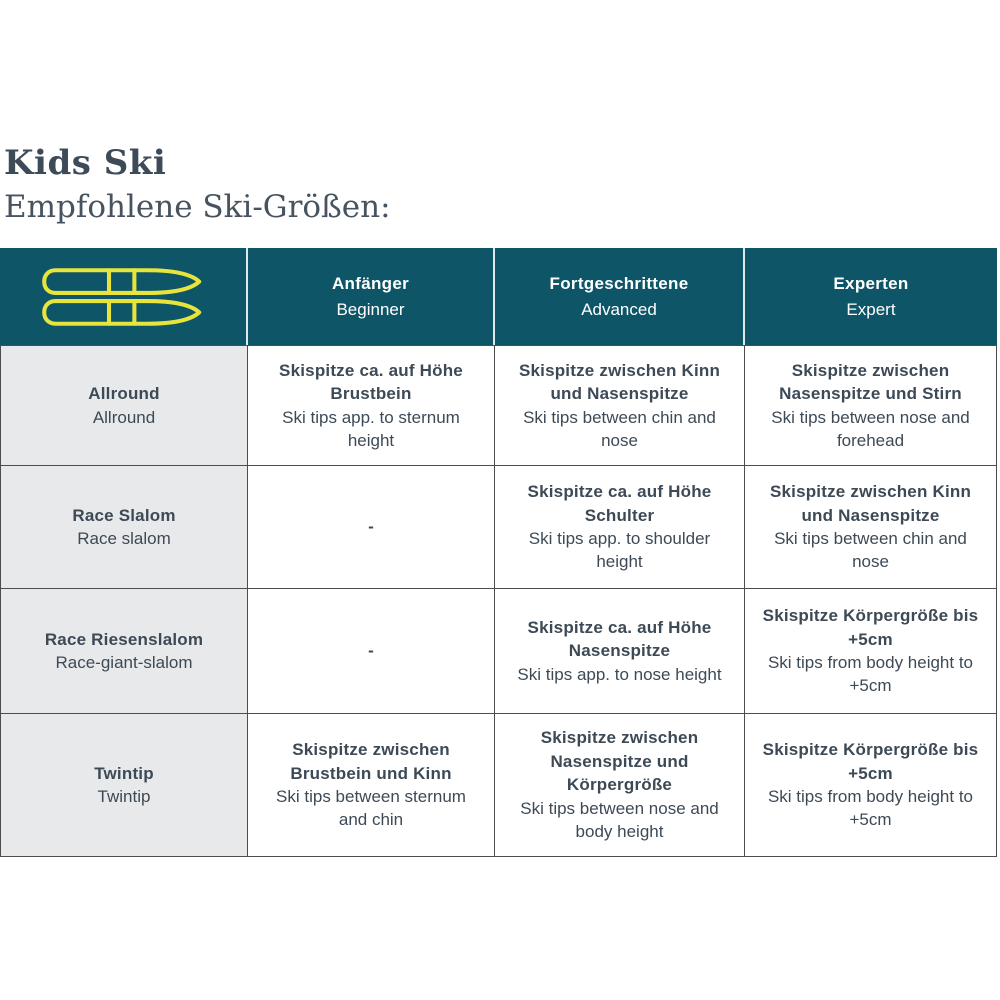 This screenshot has height=1000, width=1000. I want to click on cell-text-en: Ski tips app. to nose height, so click(619, 674).